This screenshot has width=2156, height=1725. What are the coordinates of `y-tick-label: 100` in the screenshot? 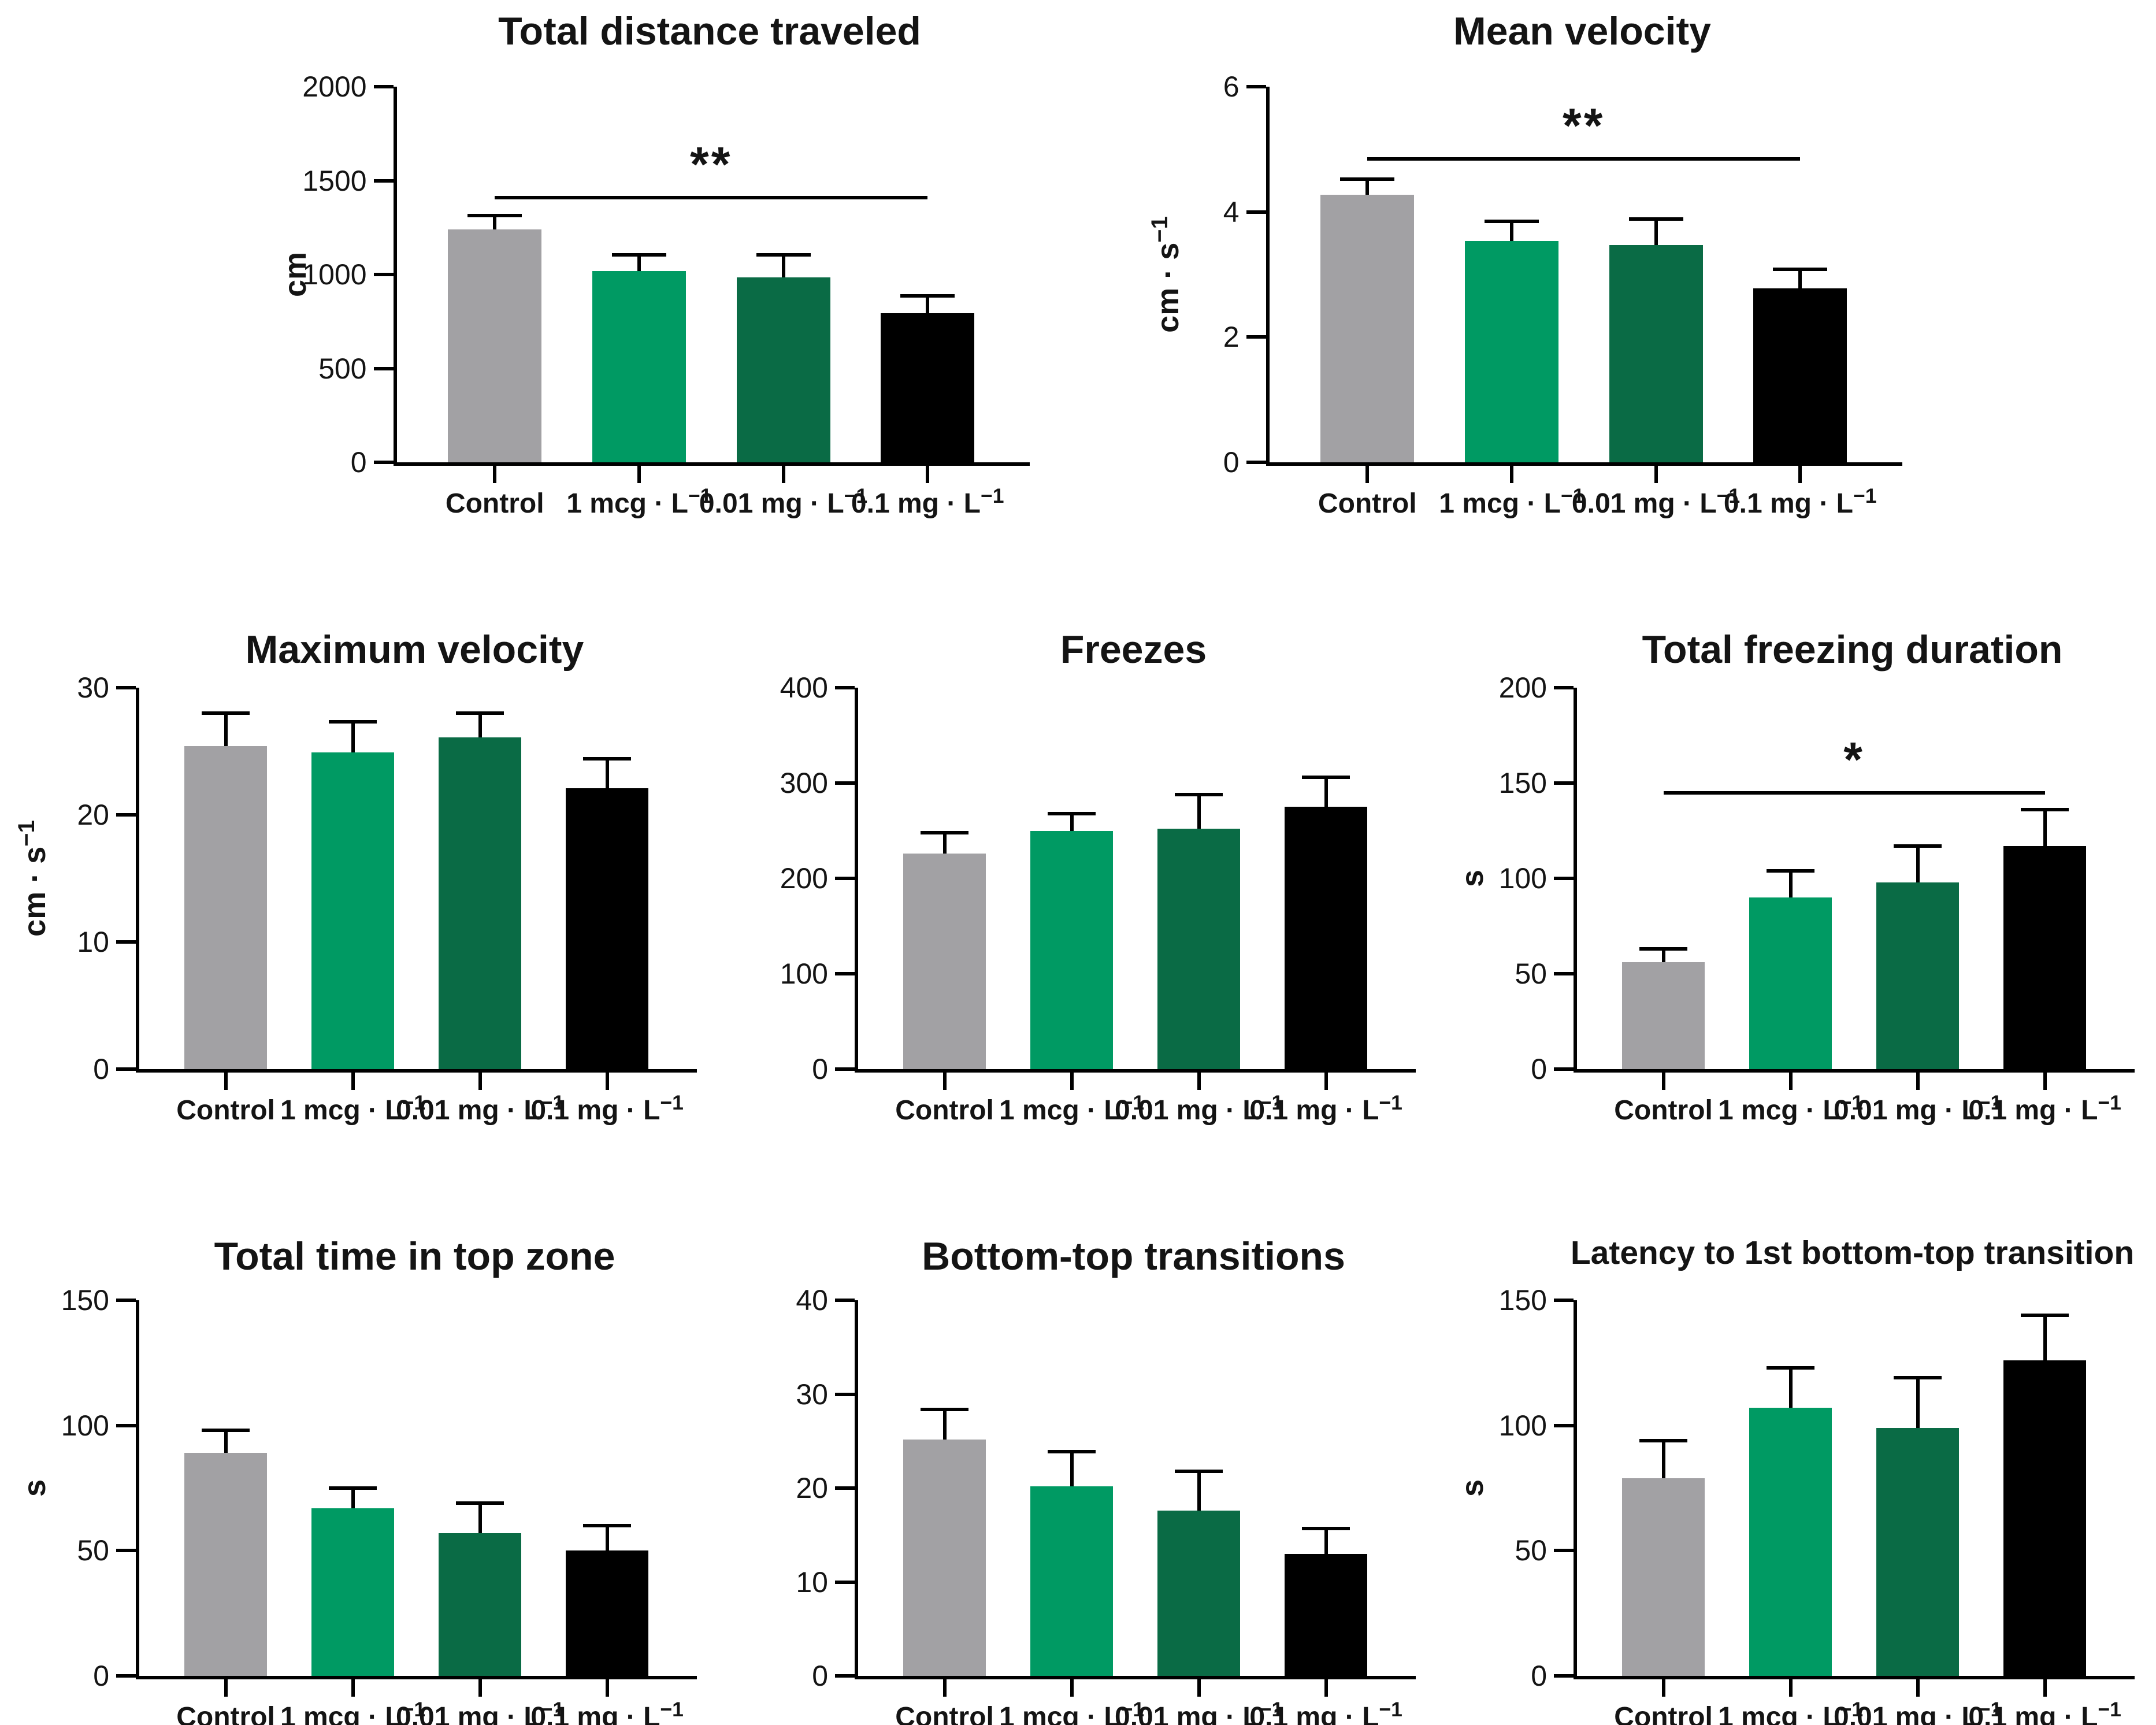 It's located at (1522, 1425).